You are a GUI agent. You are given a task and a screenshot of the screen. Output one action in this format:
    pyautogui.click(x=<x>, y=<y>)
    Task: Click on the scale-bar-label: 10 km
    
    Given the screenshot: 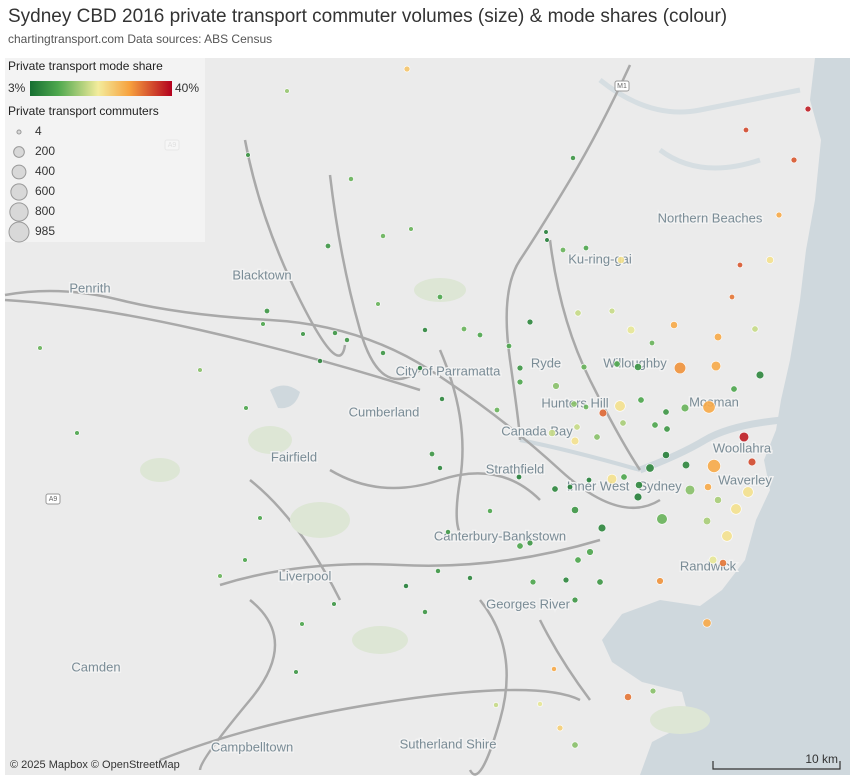 What is the action you would take?
    pyautogui.click(x=821, y=759)
    